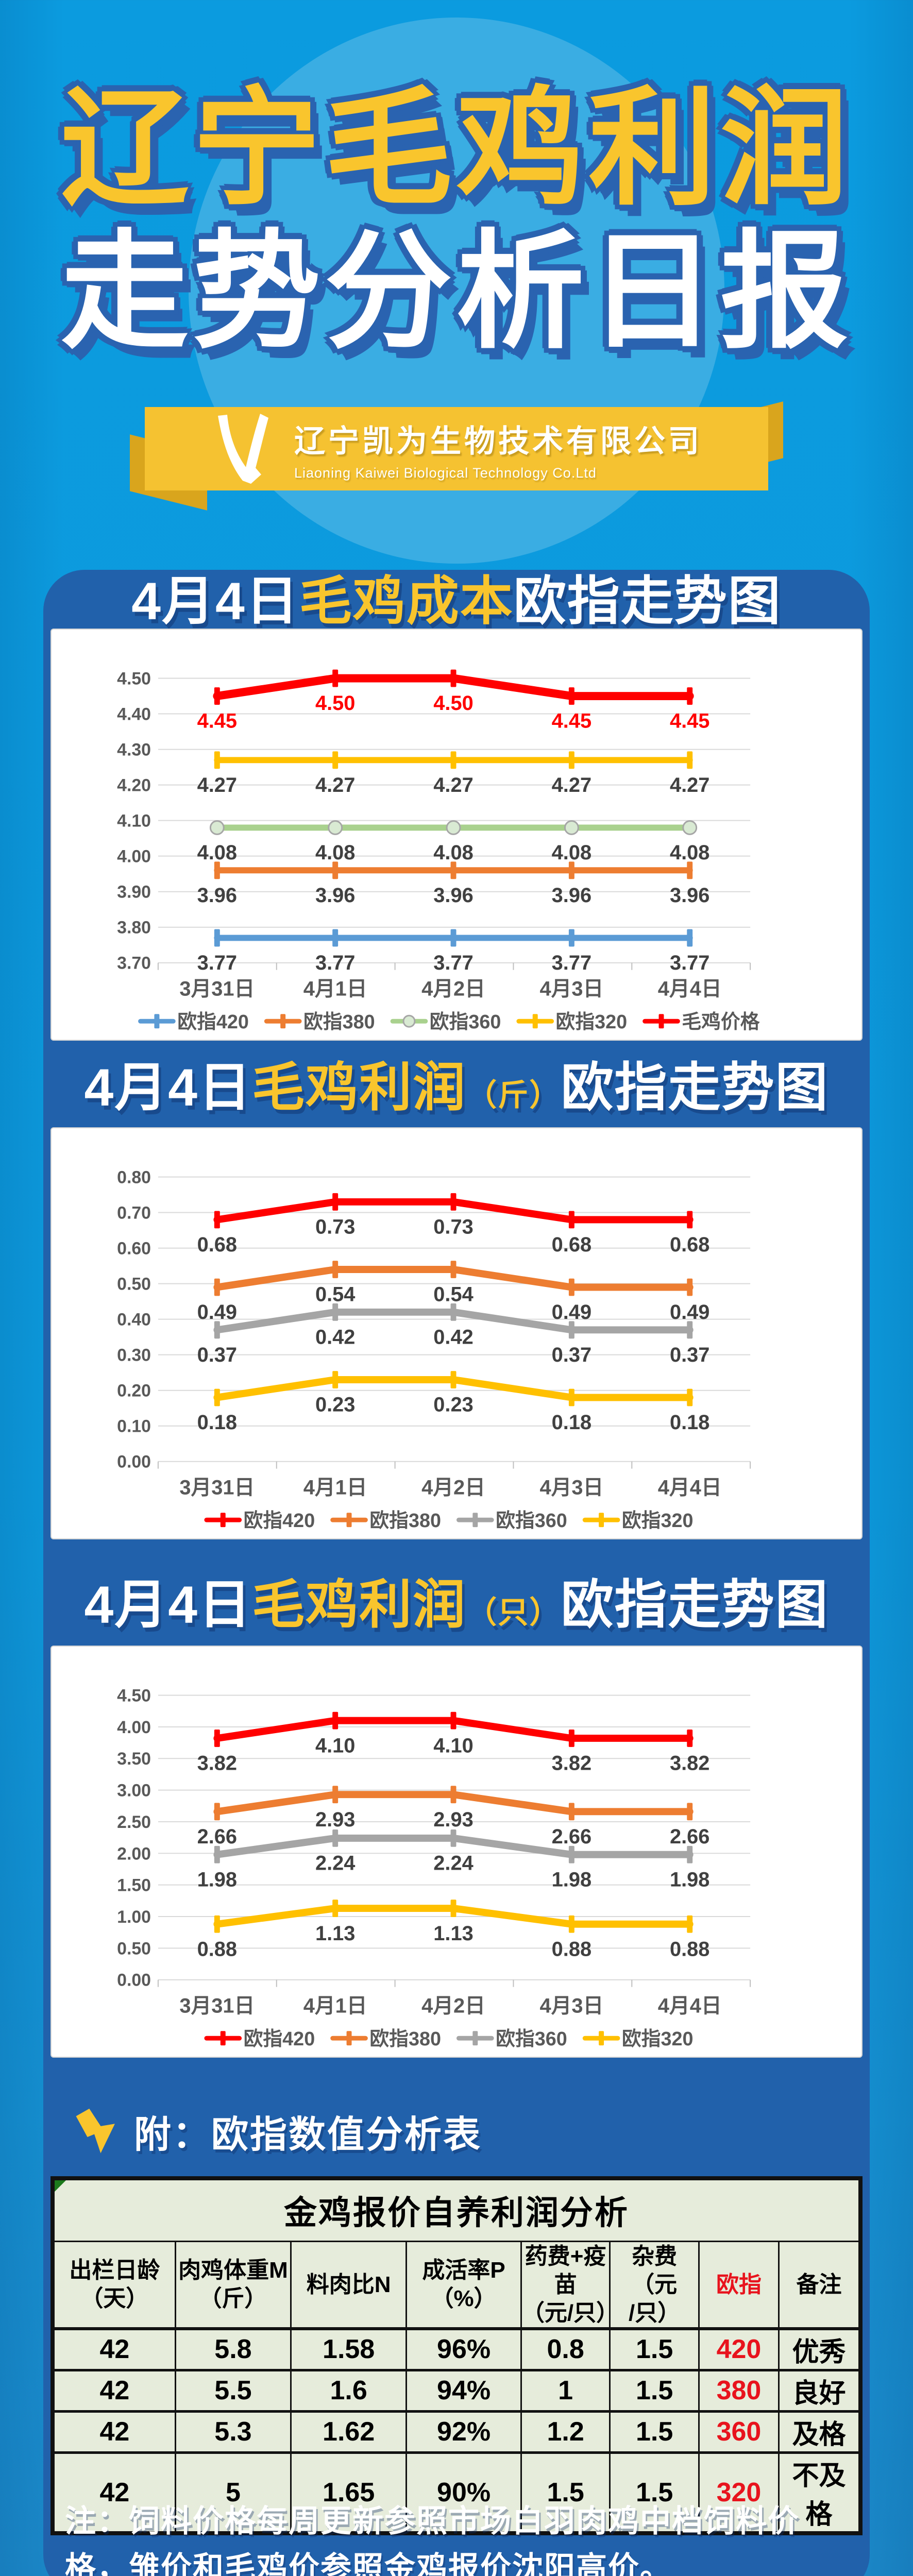  I want to click on chart-title-part: （只）, so click(514, 1612).